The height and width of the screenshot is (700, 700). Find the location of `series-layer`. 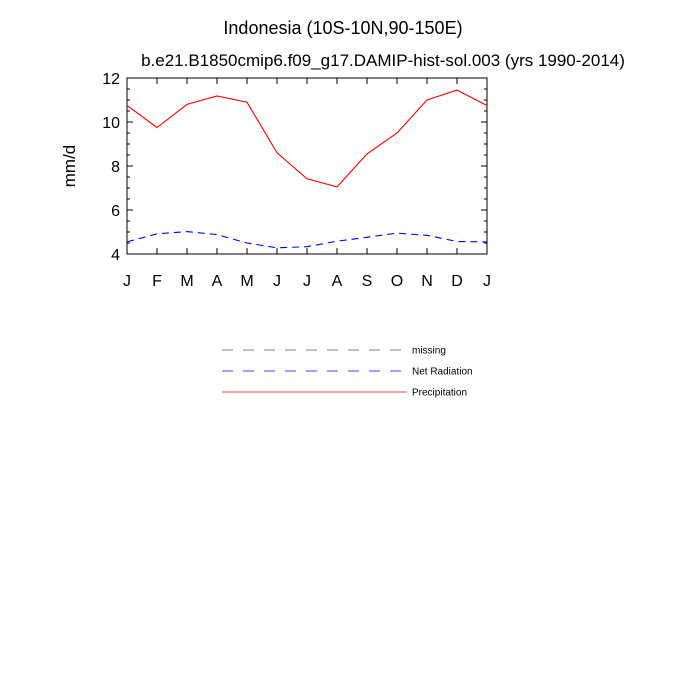

series-layer is located at coordinates (307, 169).